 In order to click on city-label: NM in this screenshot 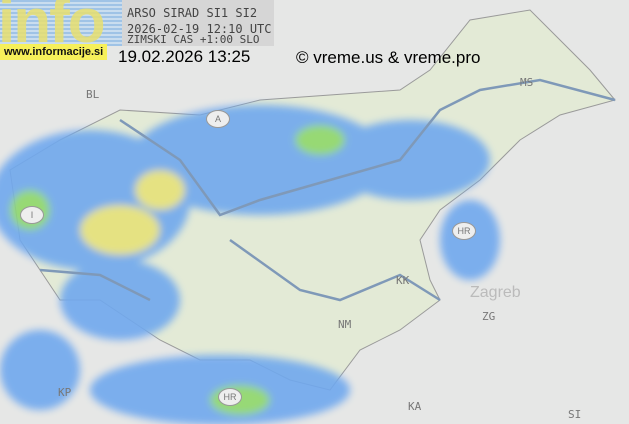, I will do `click(345, 324)`.